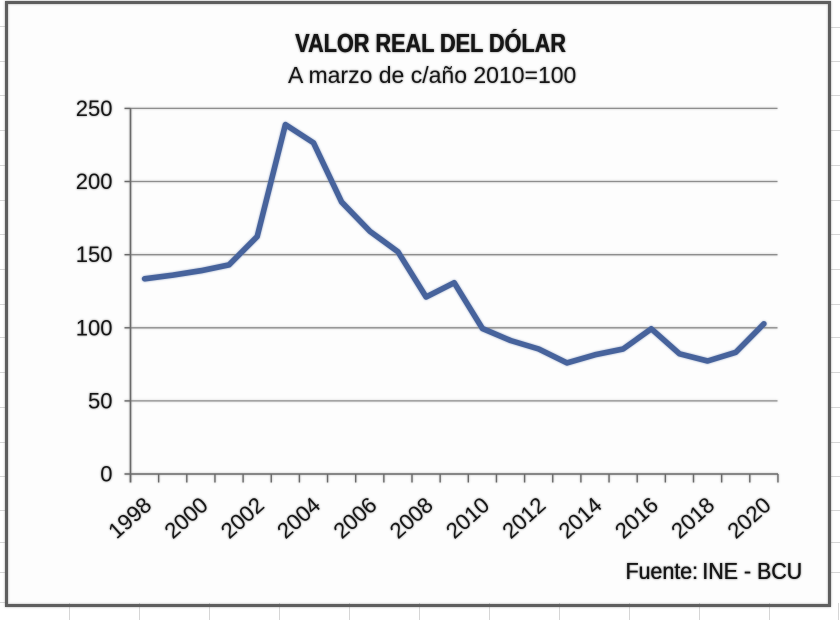 The image size is (840, 620). I want to click on svg-text: 200, so click(94, 181).